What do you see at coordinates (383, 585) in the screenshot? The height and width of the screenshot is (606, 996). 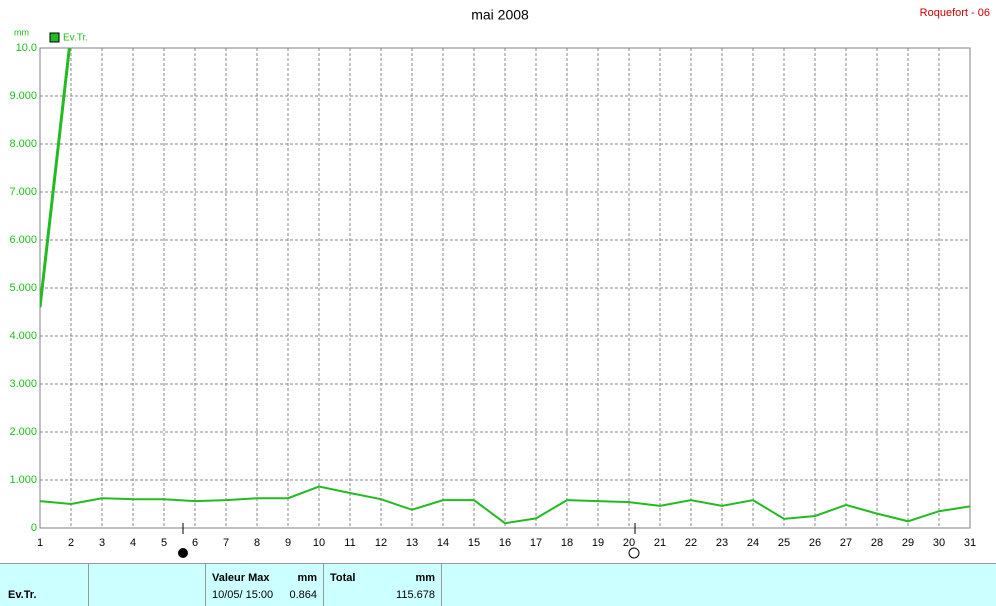 I see `cell: Total mm 115.678` at bounding box center [383, 585].